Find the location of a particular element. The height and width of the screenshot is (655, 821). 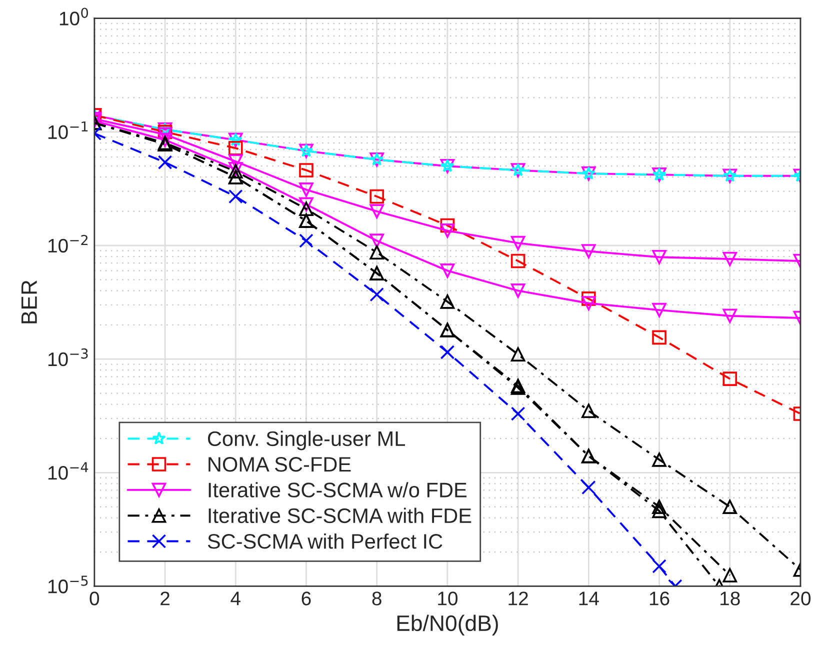

x-tick-label: 18 is located at coordinates (730, 599).